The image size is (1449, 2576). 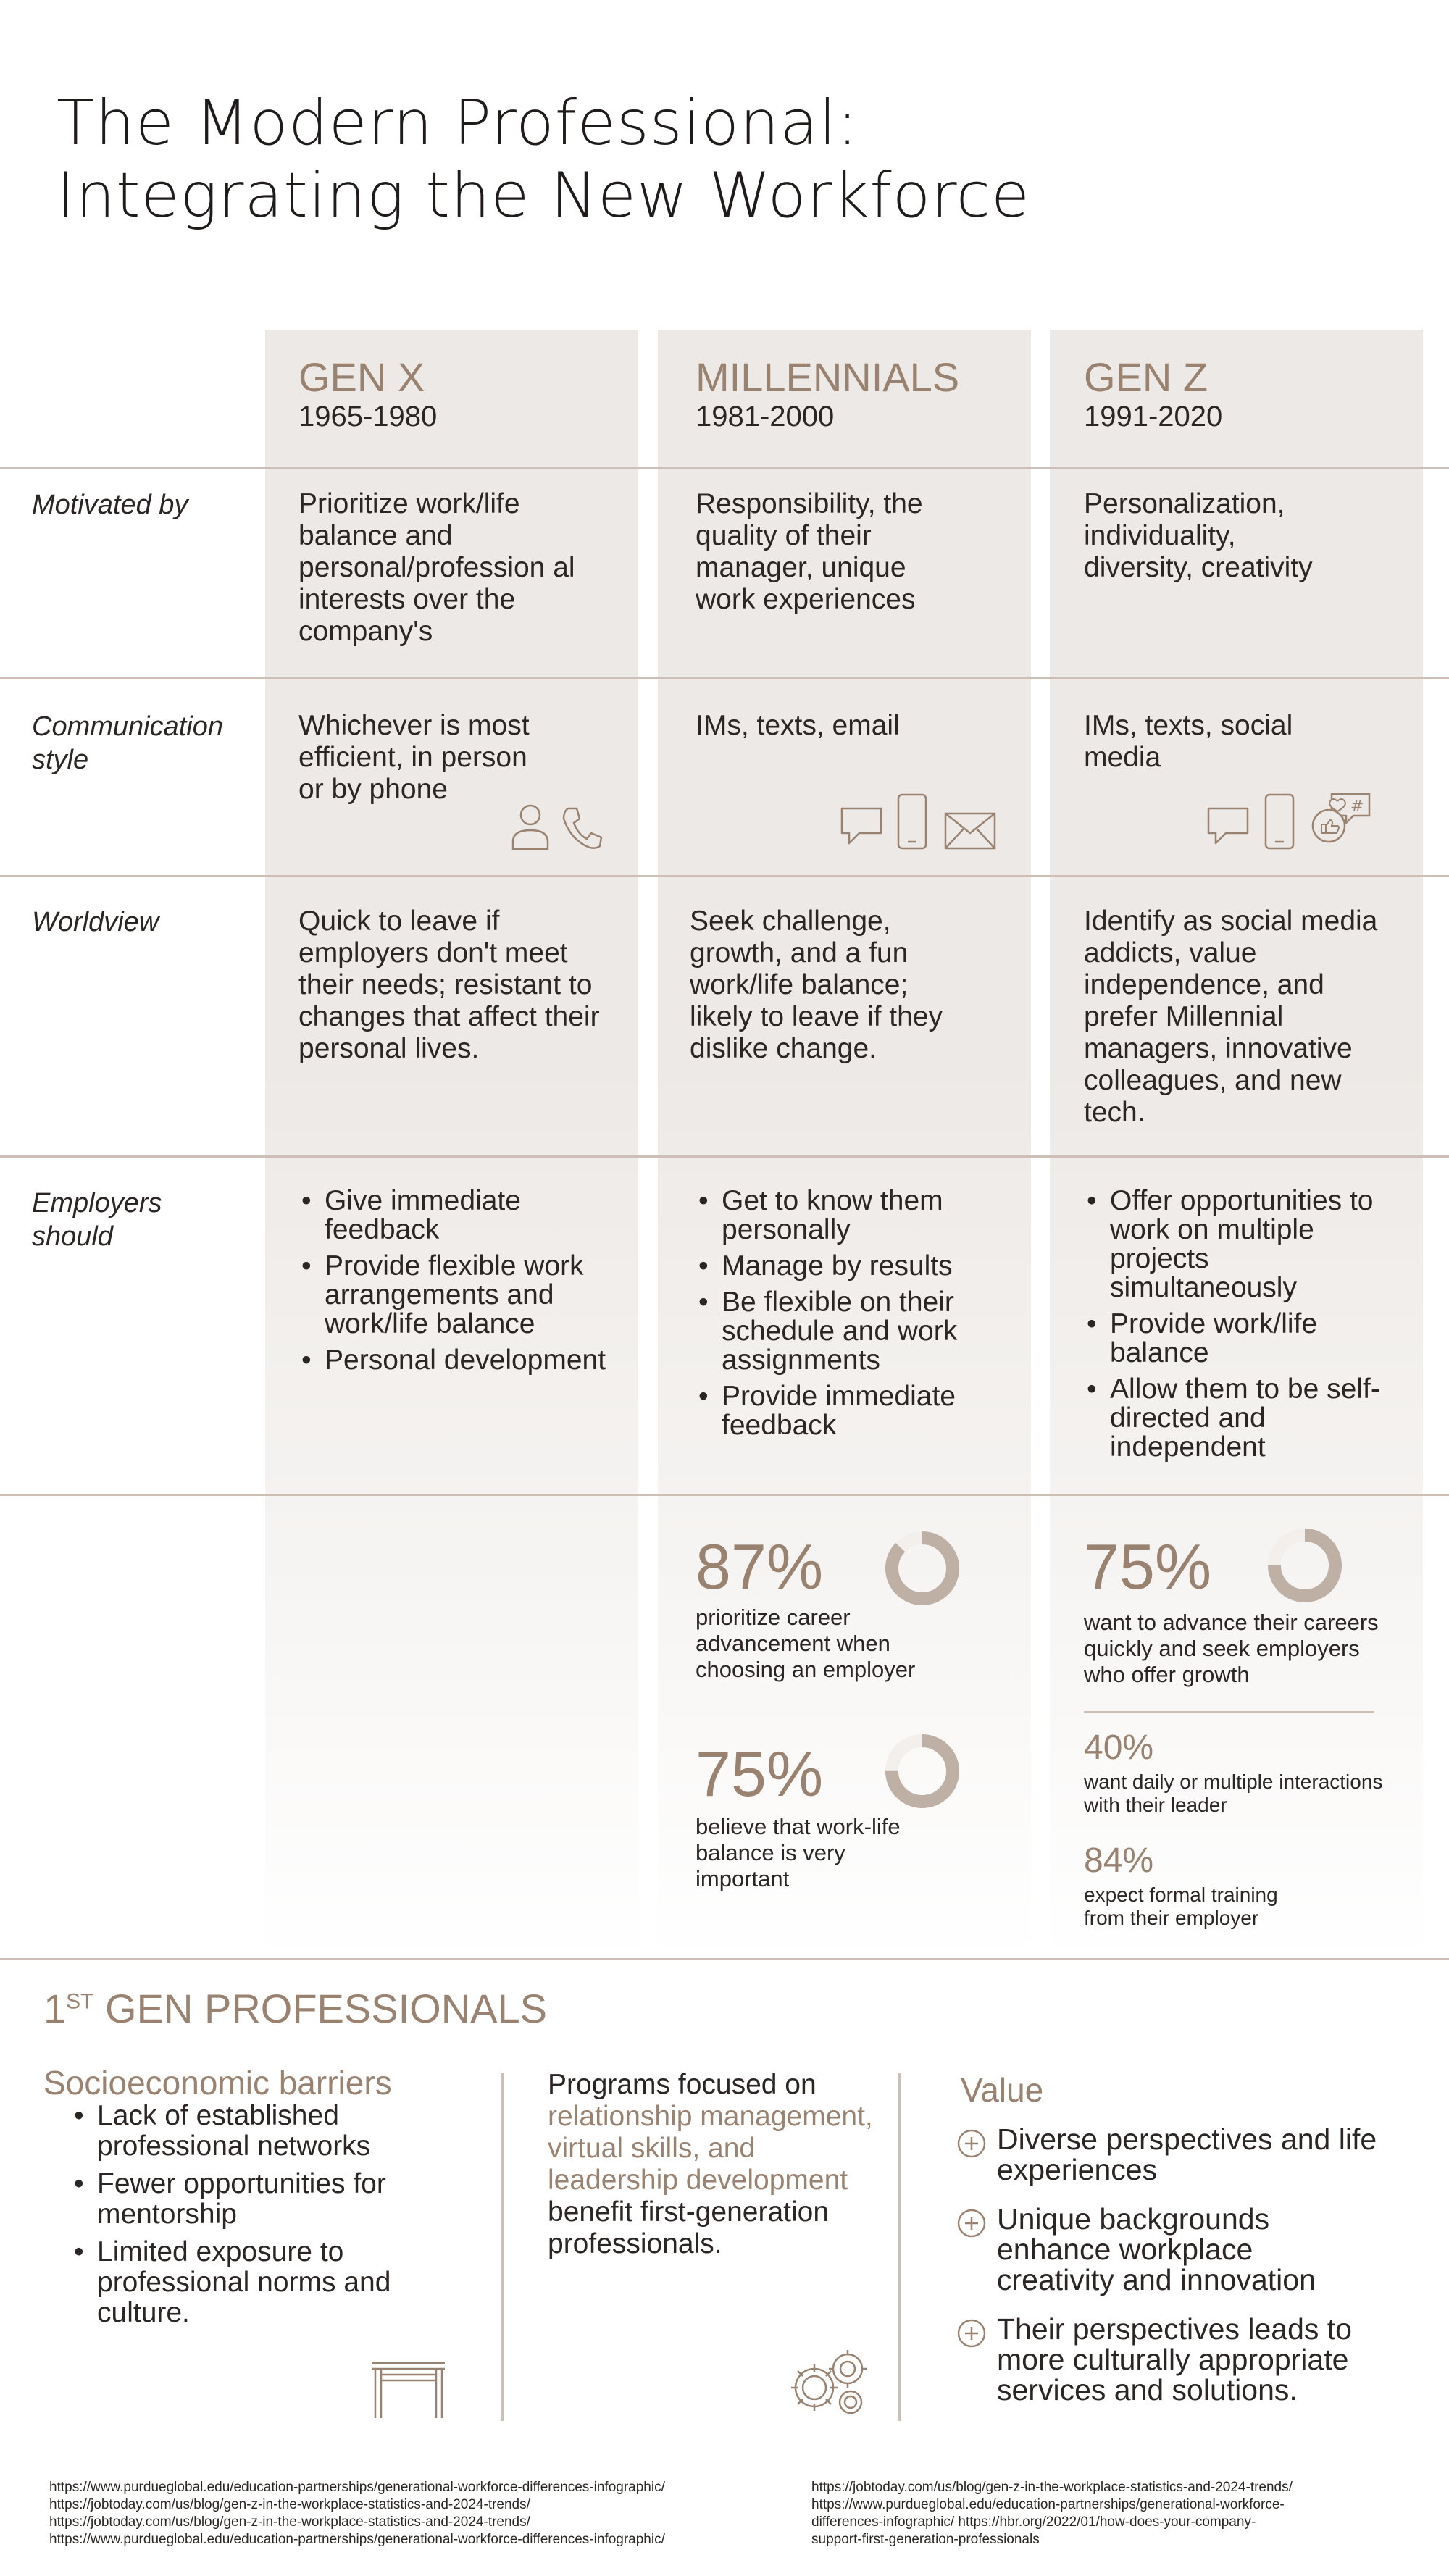 What do you see at coordinates (544, 195) in the screenshot?
I see `title-line-2: Integrating the New Workforce` at bounding box center [544, 195].